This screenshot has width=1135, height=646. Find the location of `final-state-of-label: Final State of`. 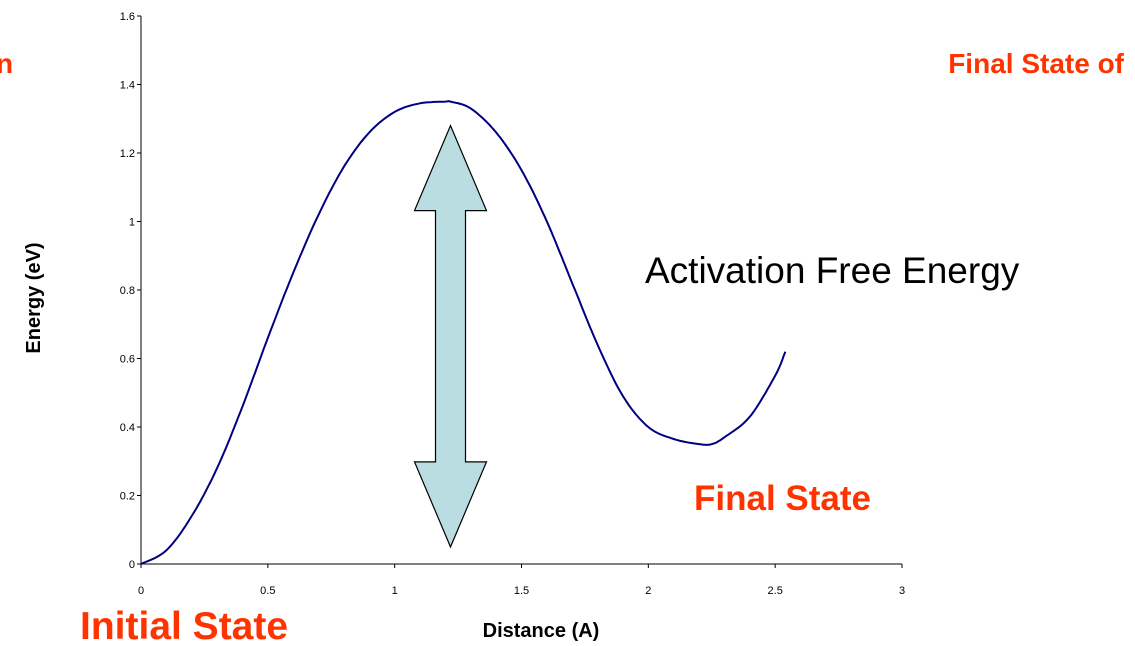

final-state-of-label: Final State of is located at coordinates (1036, 63).